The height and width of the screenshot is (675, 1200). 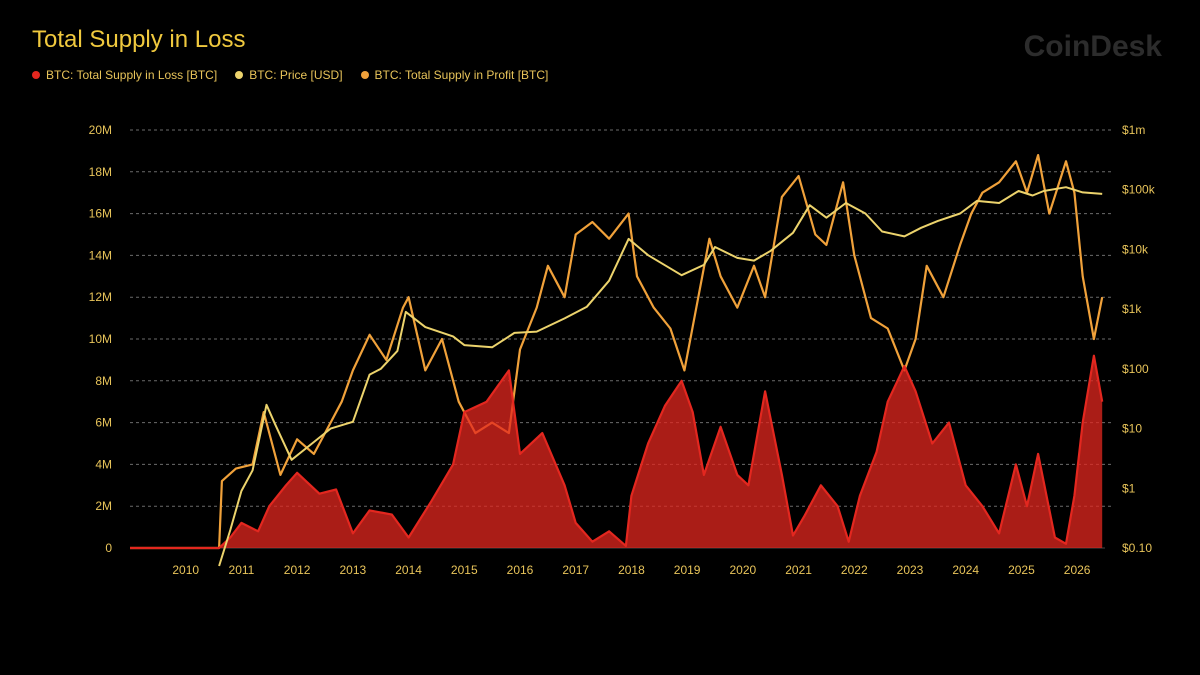 What do you see at coordinates (575, 570) in the screenshot?
I see `x-tick-label: 2017` at bounding box center [575, 570].